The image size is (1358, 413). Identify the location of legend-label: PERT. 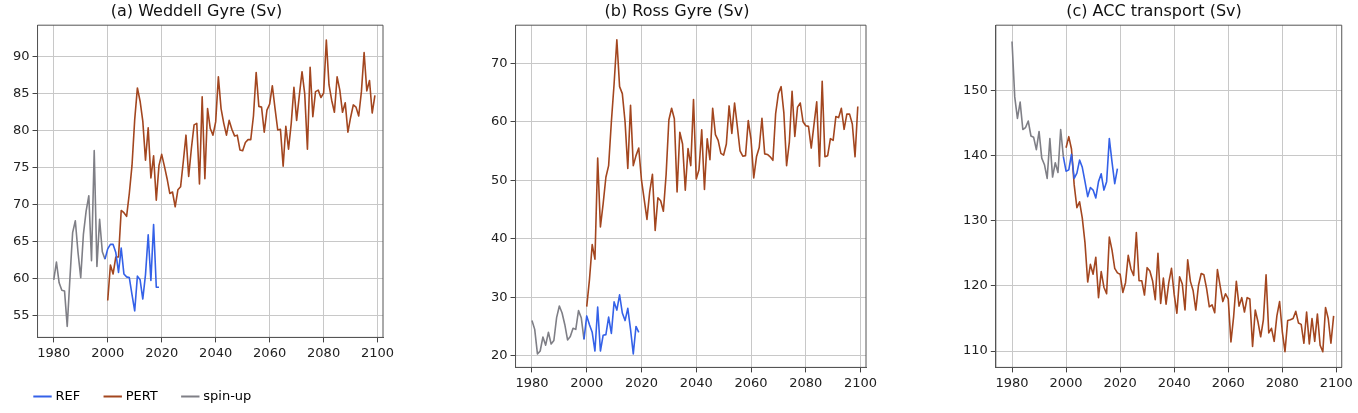
(141, 395).